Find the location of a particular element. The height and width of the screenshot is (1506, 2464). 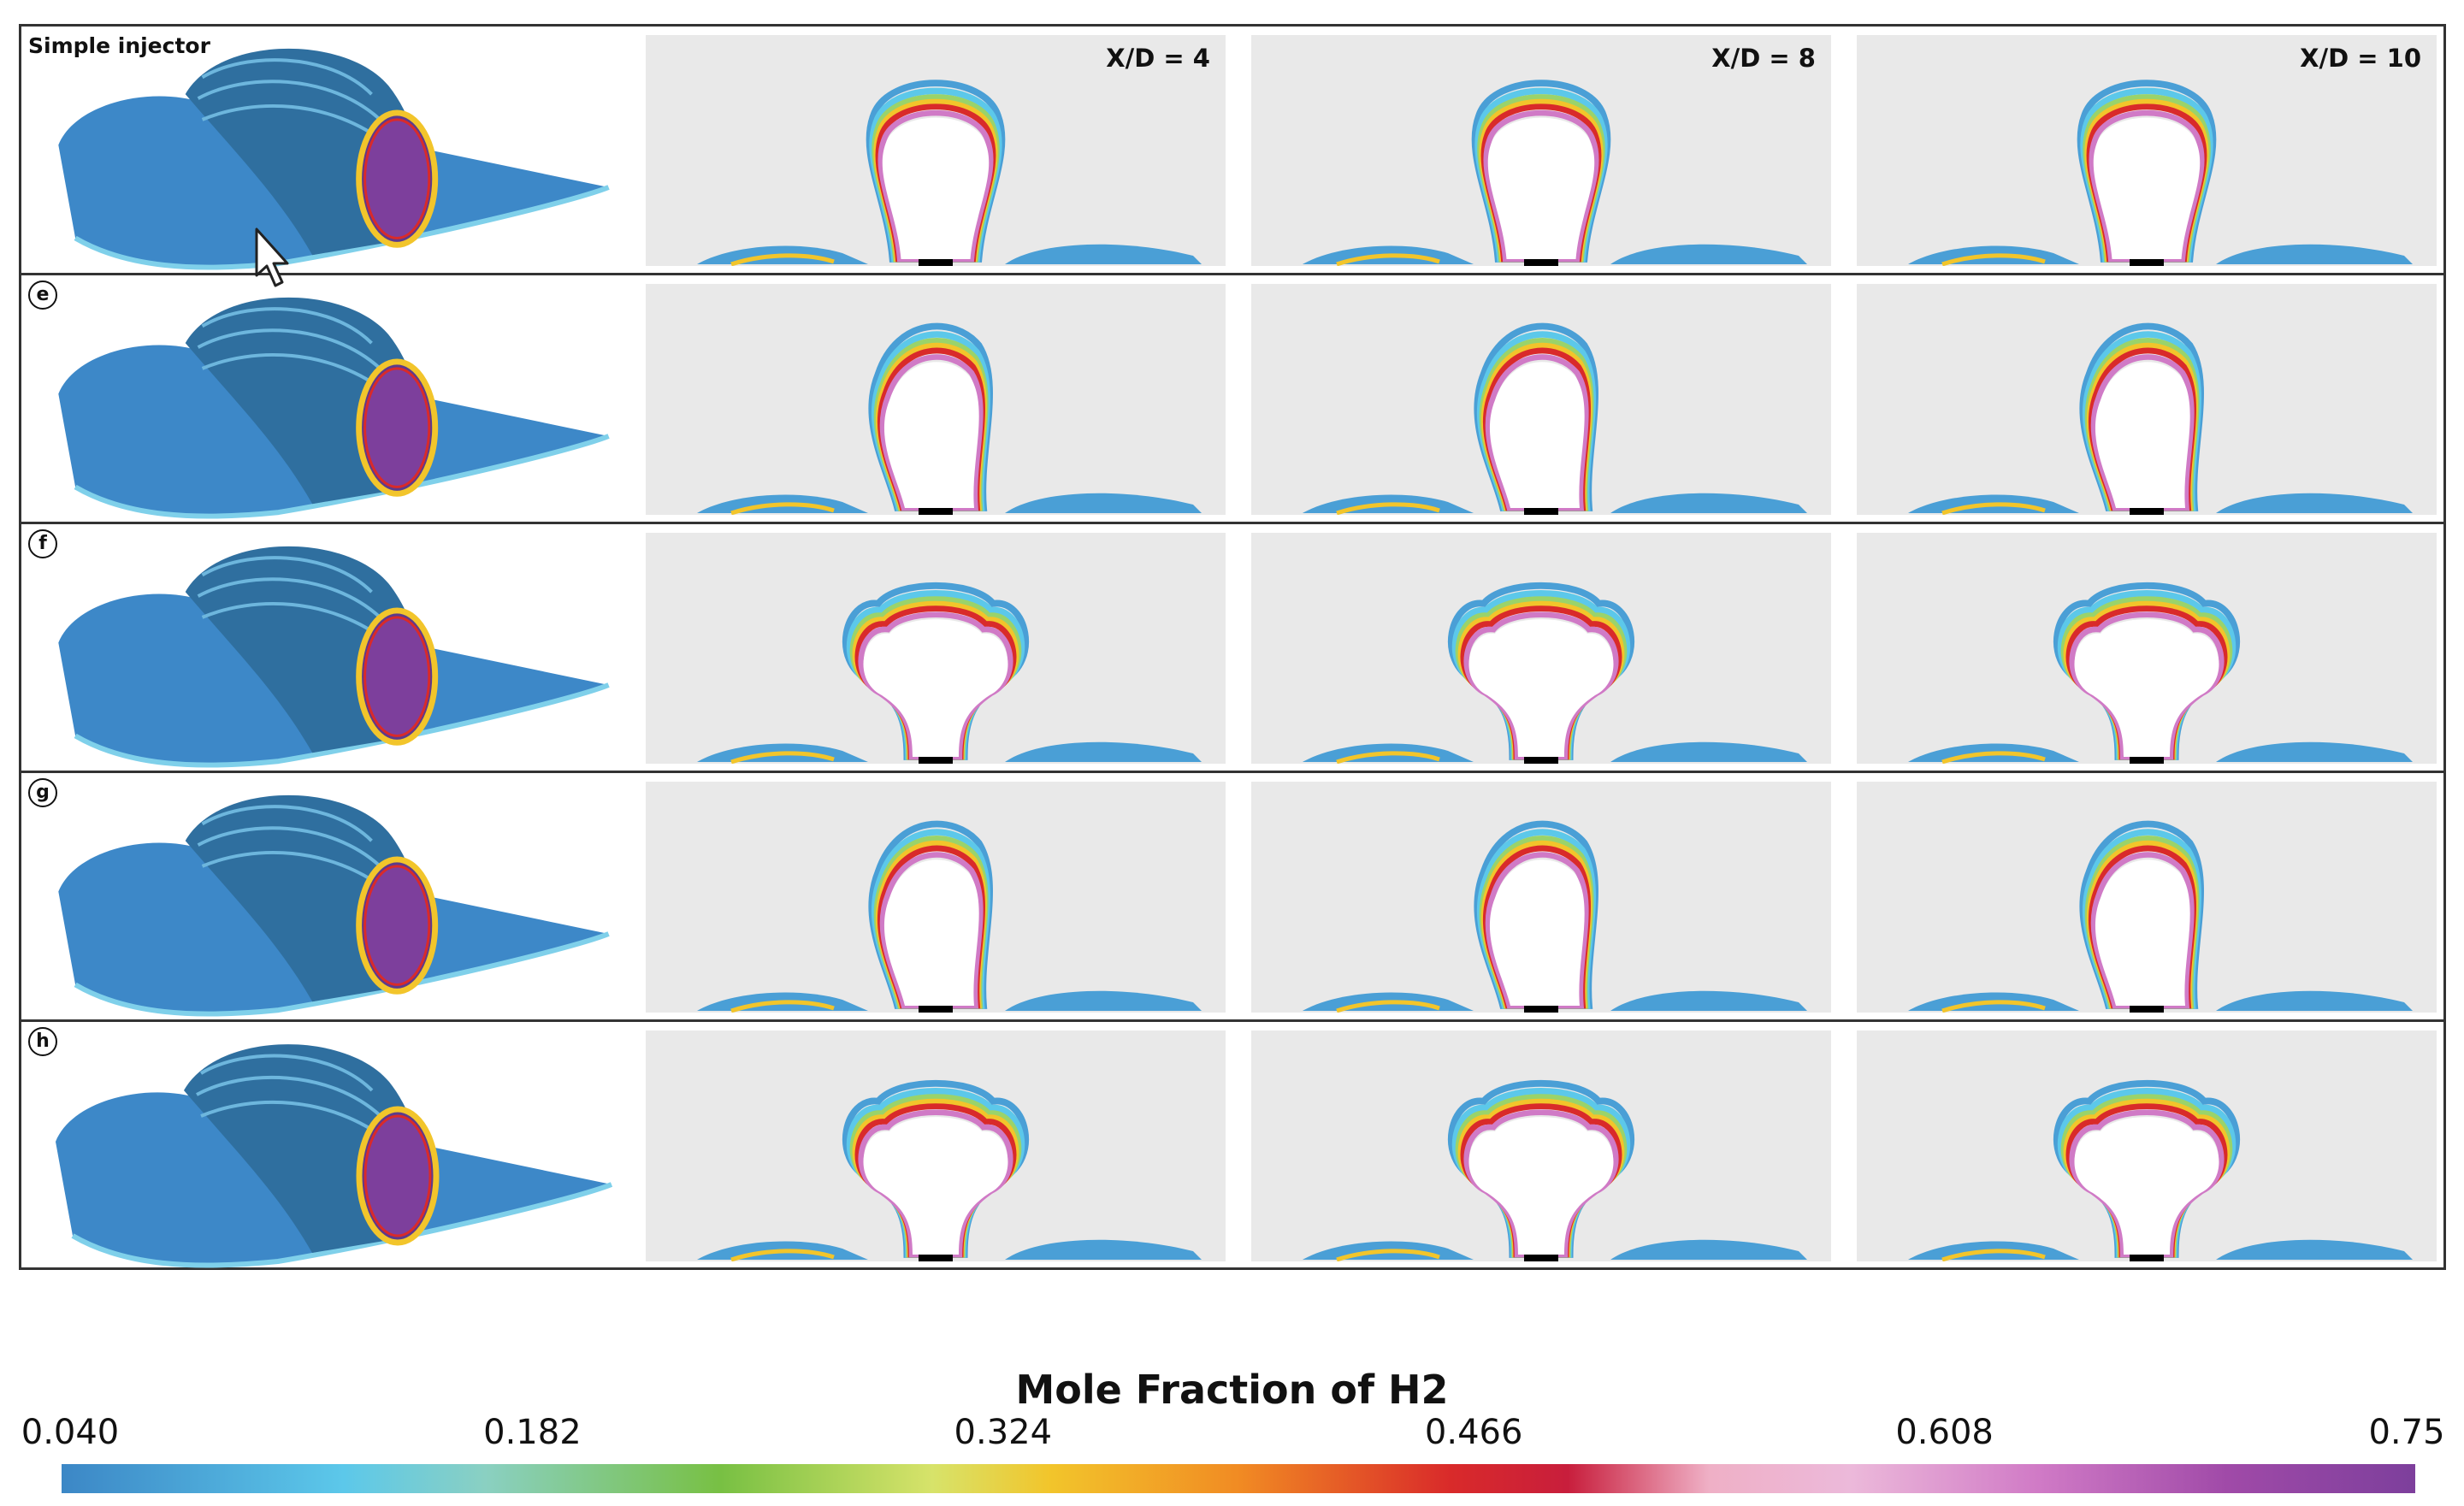

colorbar-gradient is located at coordinates (1238, 1479).